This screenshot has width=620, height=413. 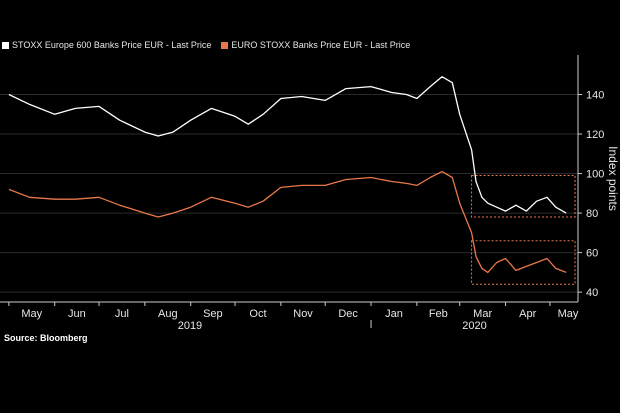 I want to click on x-tick-label: Jun, so click(x=77, y=314).